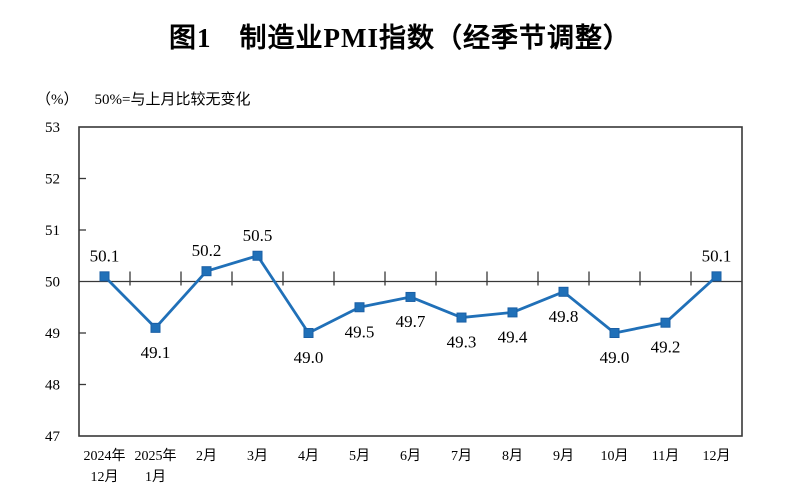 This screenshot has width=800, height=504. What do you see at coordinates (359, 456) in the screenshot?
I see `x-axis-category-label: 5月` at bounding box center [359, 456].